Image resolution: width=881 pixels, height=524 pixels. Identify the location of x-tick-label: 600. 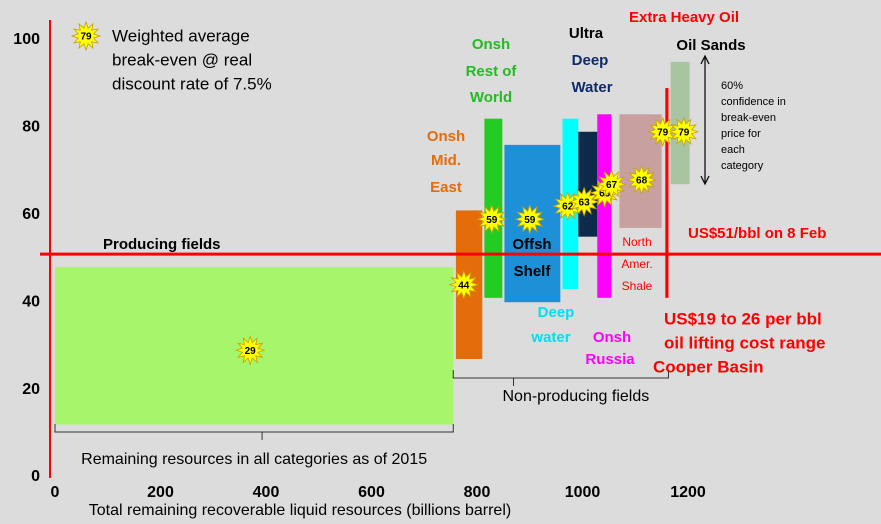
(371, 492).